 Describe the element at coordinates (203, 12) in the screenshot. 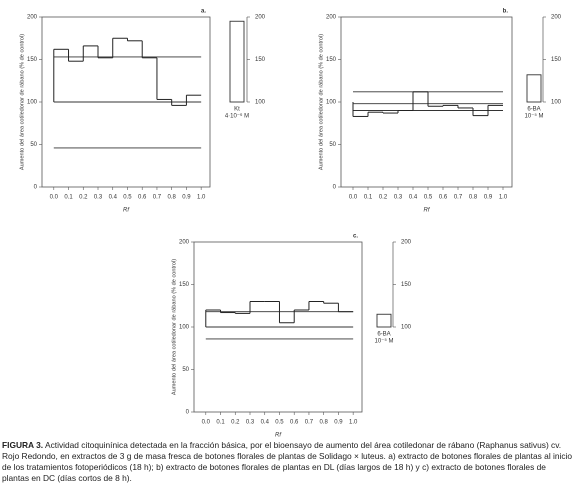

I see `panel-label: a.` at that location.